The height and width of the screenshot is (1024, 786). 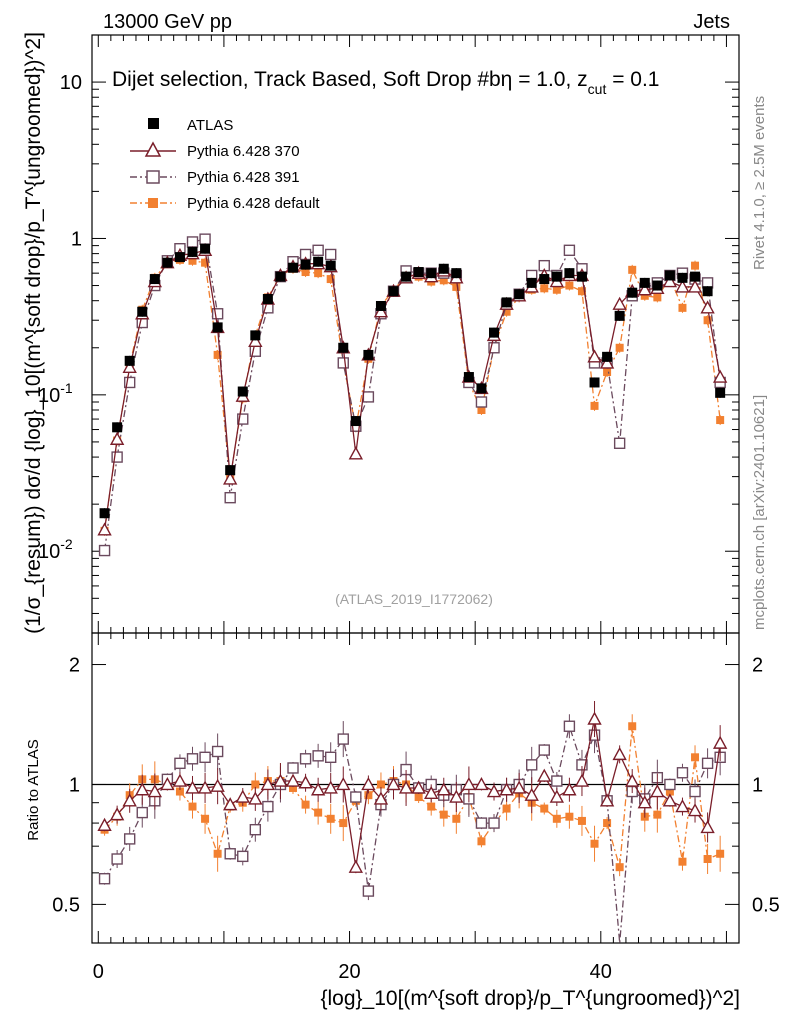 I want to click on y-tick-label: 10, so click(x=71, y=83).